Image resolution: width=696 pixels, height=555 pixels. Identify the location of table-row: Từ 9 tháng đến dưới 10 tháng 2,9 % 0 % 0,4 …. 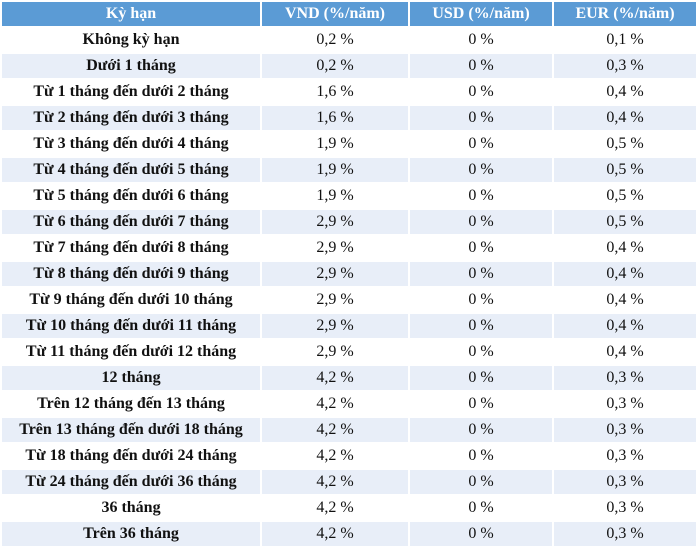
(349, 300).